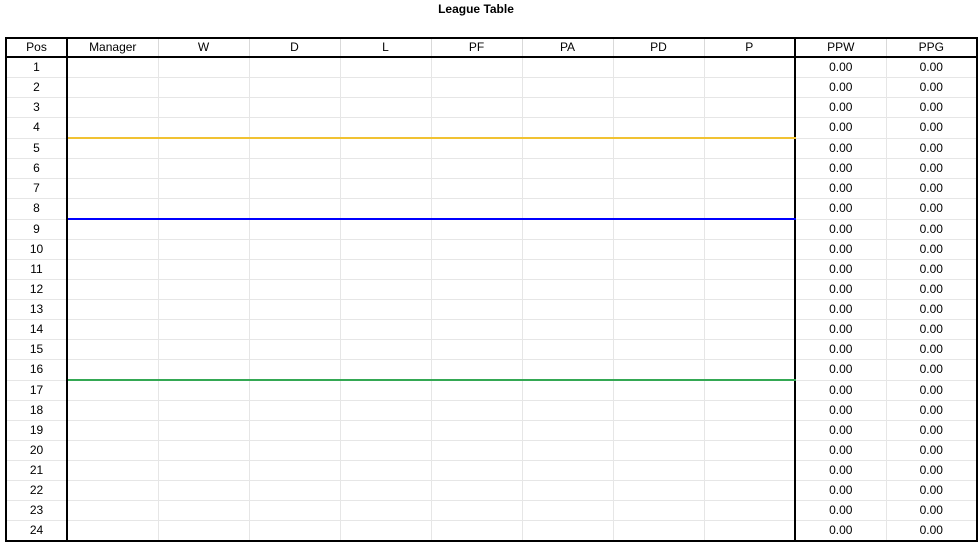 This screenshot has width=978, height=542. I want to click on cell-pos: 2, so click(36, 87).